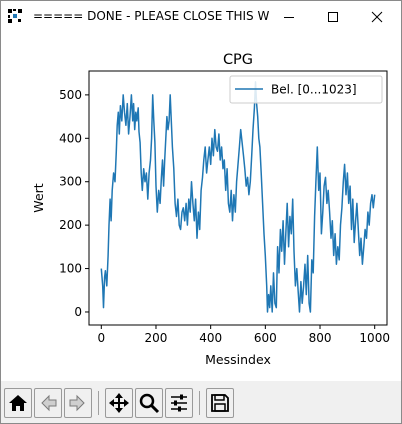 The image size is (402, 424). I want to click on pan-button, so click(119, 403).